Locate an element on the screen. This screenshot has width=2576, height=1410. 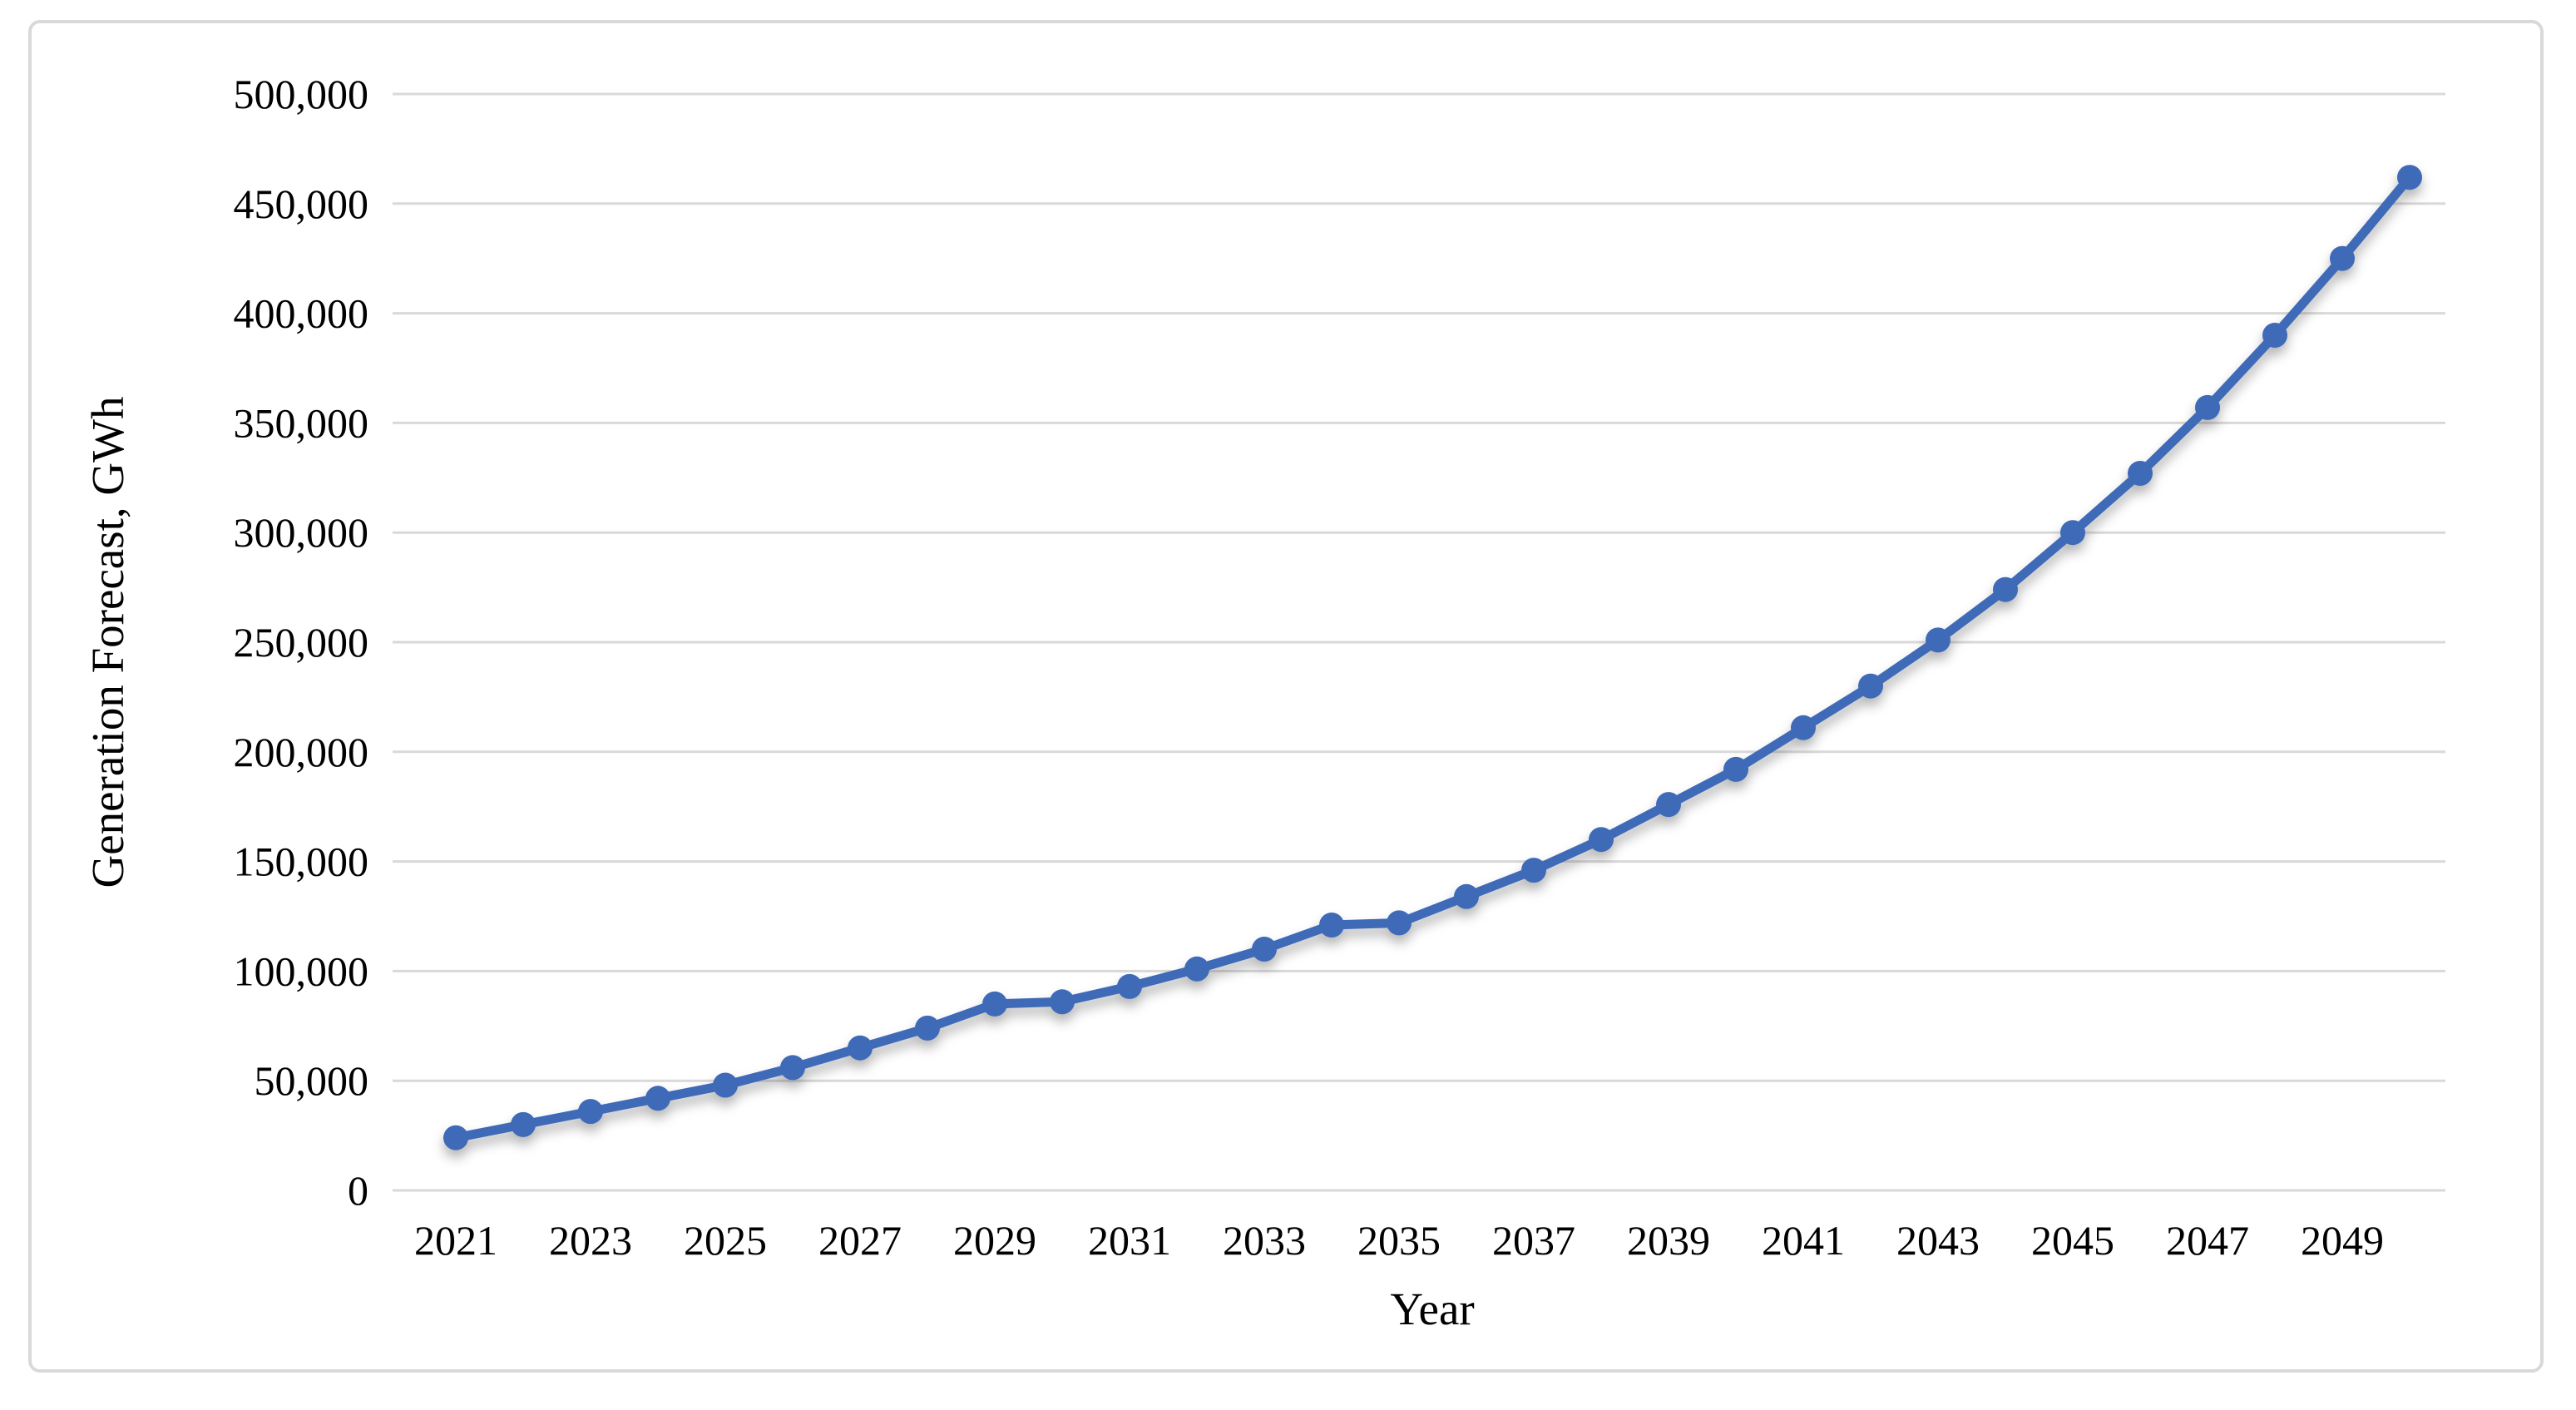
x-tick-label: 2023 is located at coordinates (590, 1240).